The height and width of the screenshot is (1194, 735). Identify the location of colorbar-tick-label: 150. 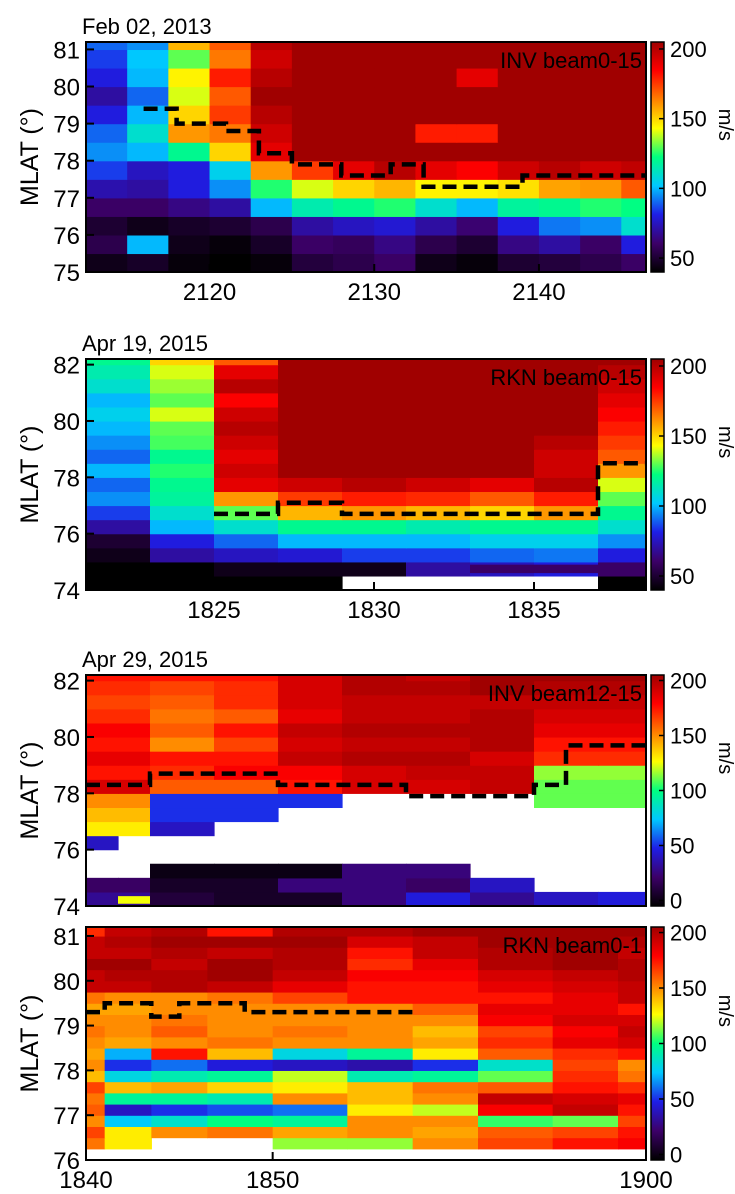
(688, 119).